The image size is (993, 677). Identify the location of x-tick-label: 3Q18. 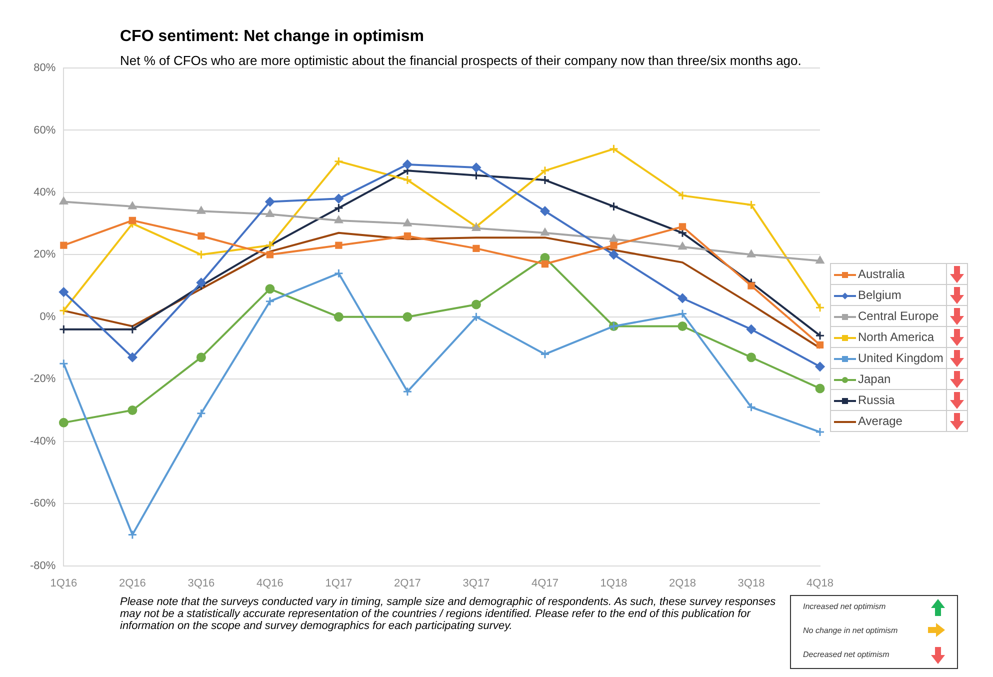
(751, 583).